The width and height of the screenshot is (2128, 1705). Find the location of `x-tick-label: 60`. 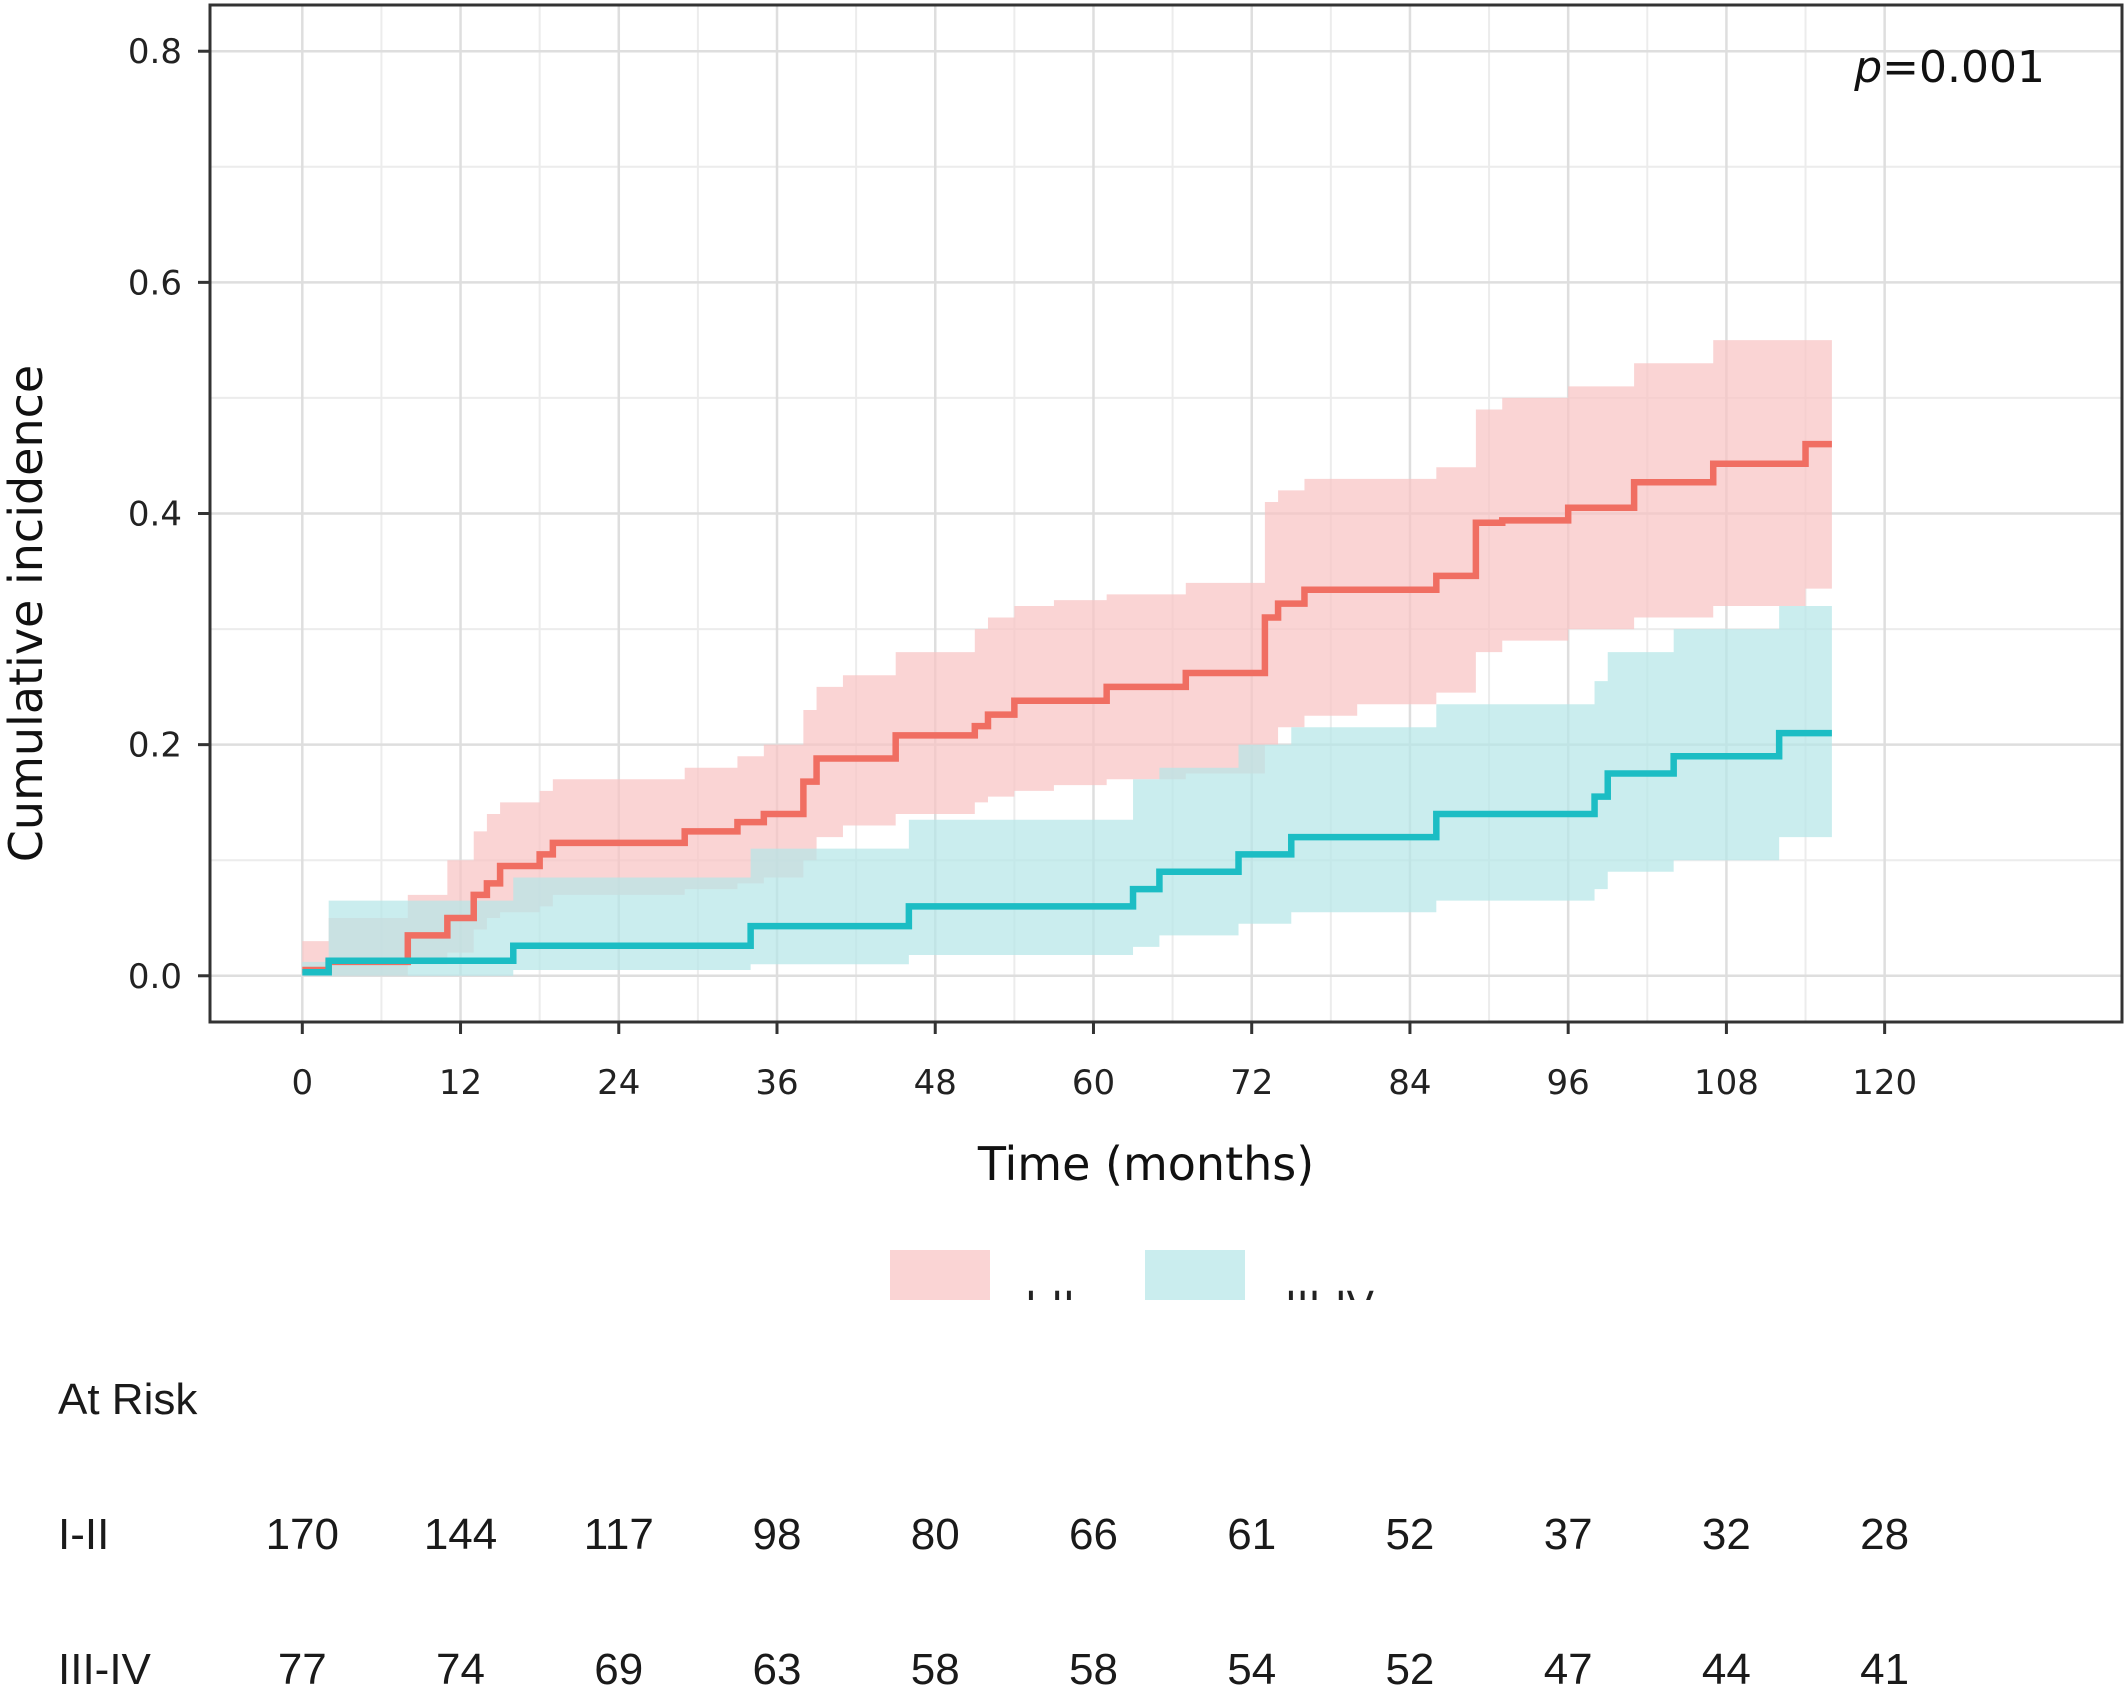

x-tick-label: 60 is located at coordinates (1093, 1083).